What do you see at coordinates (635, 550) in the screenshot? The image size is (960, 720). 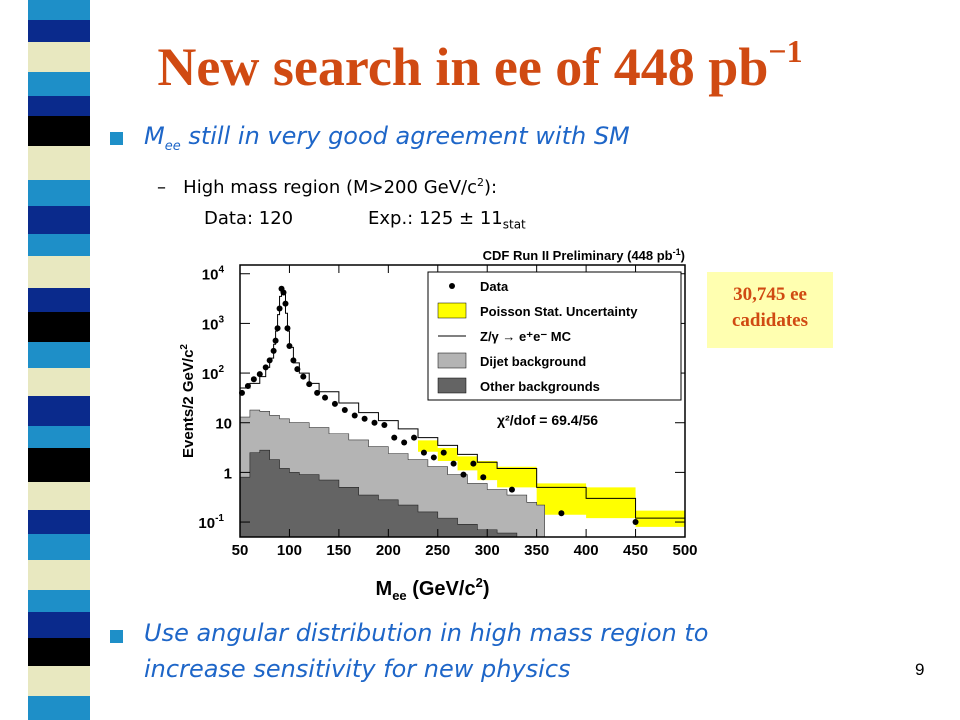 I see `x-tick-label: 450` at bounding box center [635, 550].